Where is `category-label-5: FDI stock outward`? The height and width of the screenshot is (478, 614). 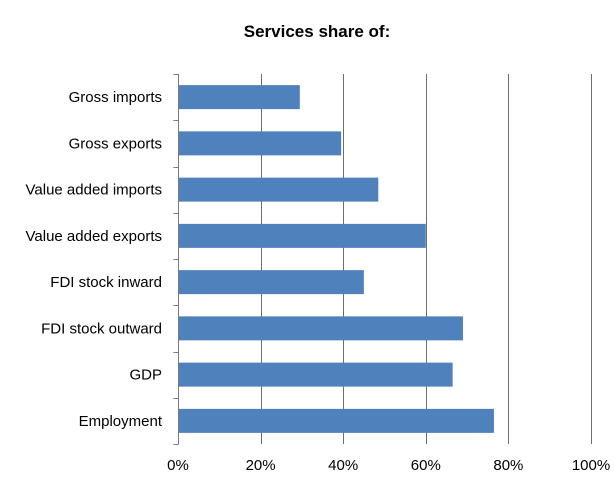 category-label-5: FDI stock outward is located at coordinates (101, 328).